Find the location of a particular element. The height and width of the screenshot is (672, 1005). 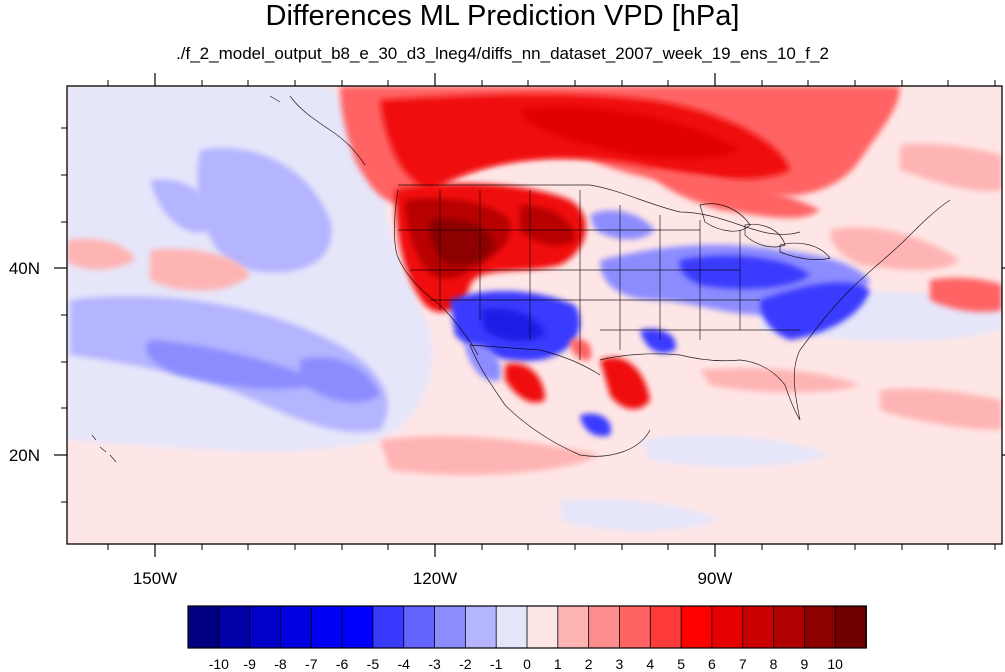

colorbar-label: 7 is located at coordinates (743, 664).